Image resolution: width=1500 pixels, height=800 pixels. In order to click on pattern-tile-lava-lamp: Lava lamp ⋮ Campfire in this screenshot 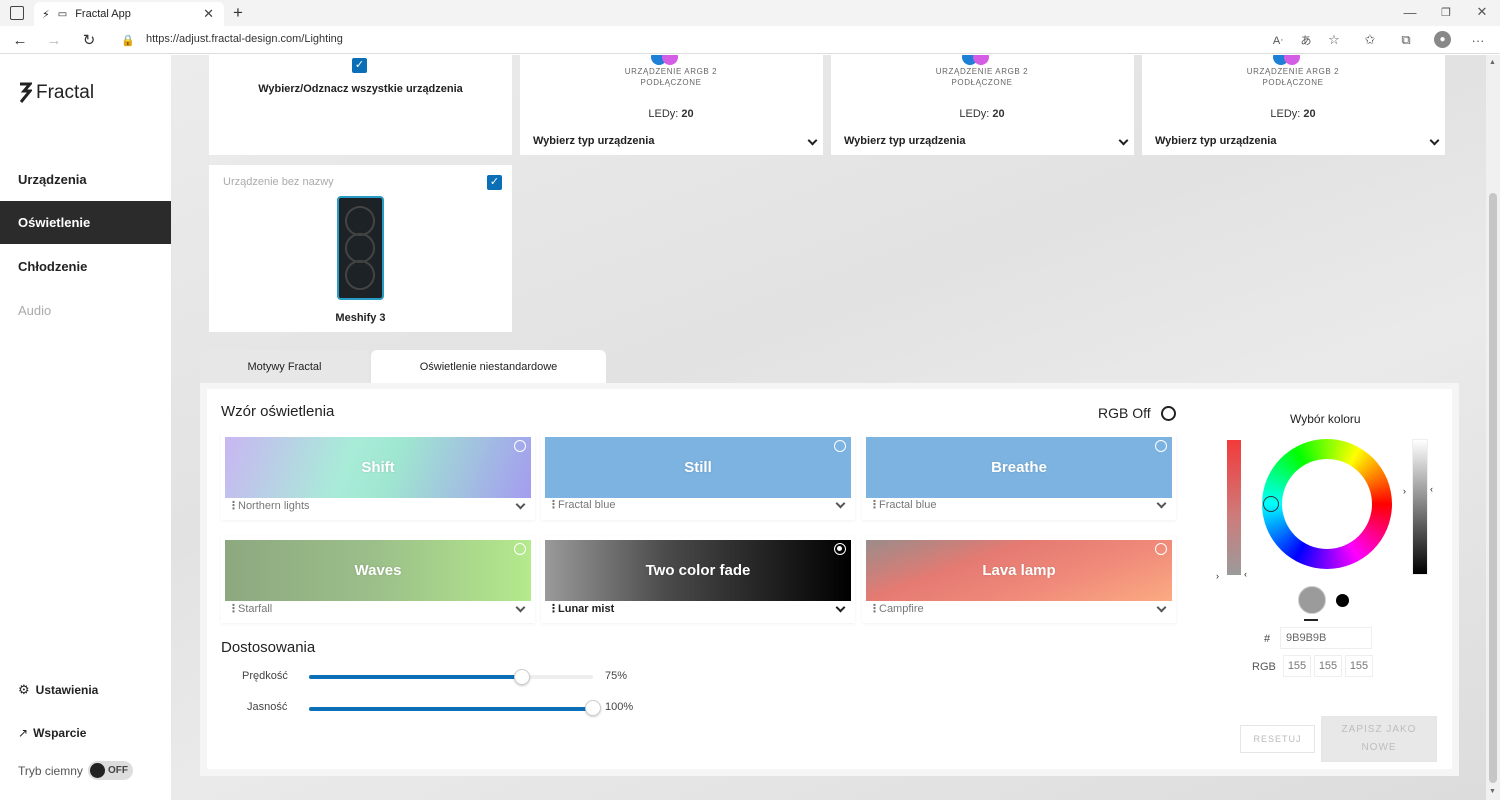, I will do `click(1019, 579)`.